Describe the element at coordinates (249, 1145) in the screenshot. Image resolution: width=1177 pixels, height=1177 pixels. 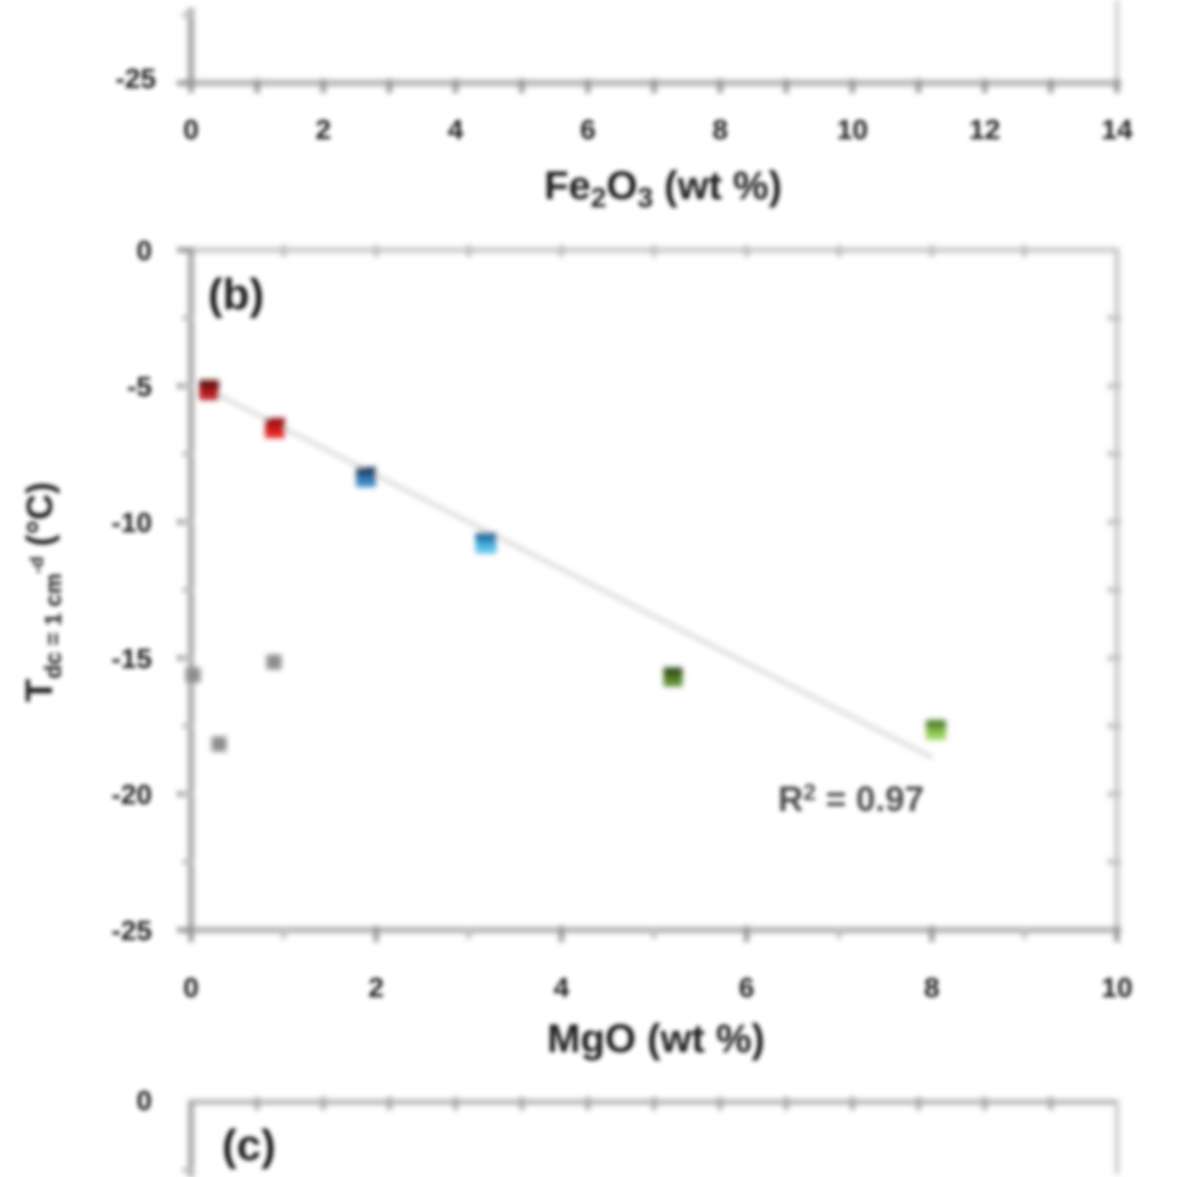
I see `svg-text: (c)` at that location.